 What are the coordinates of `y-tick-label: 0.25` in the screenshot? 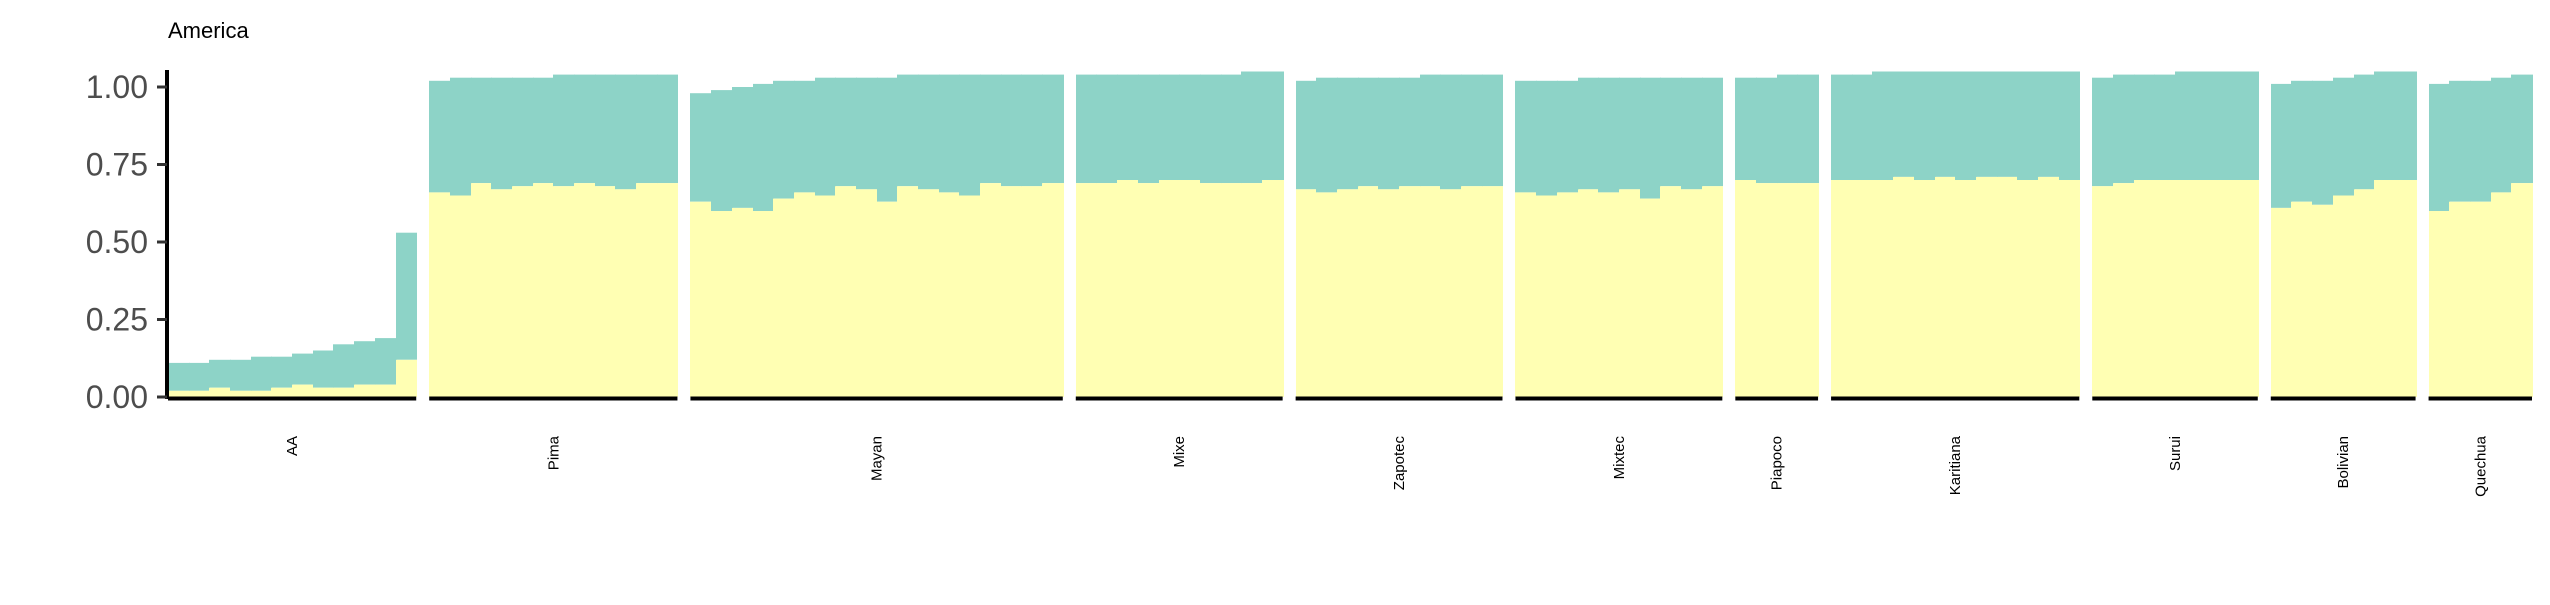 It's located at (117, 320).